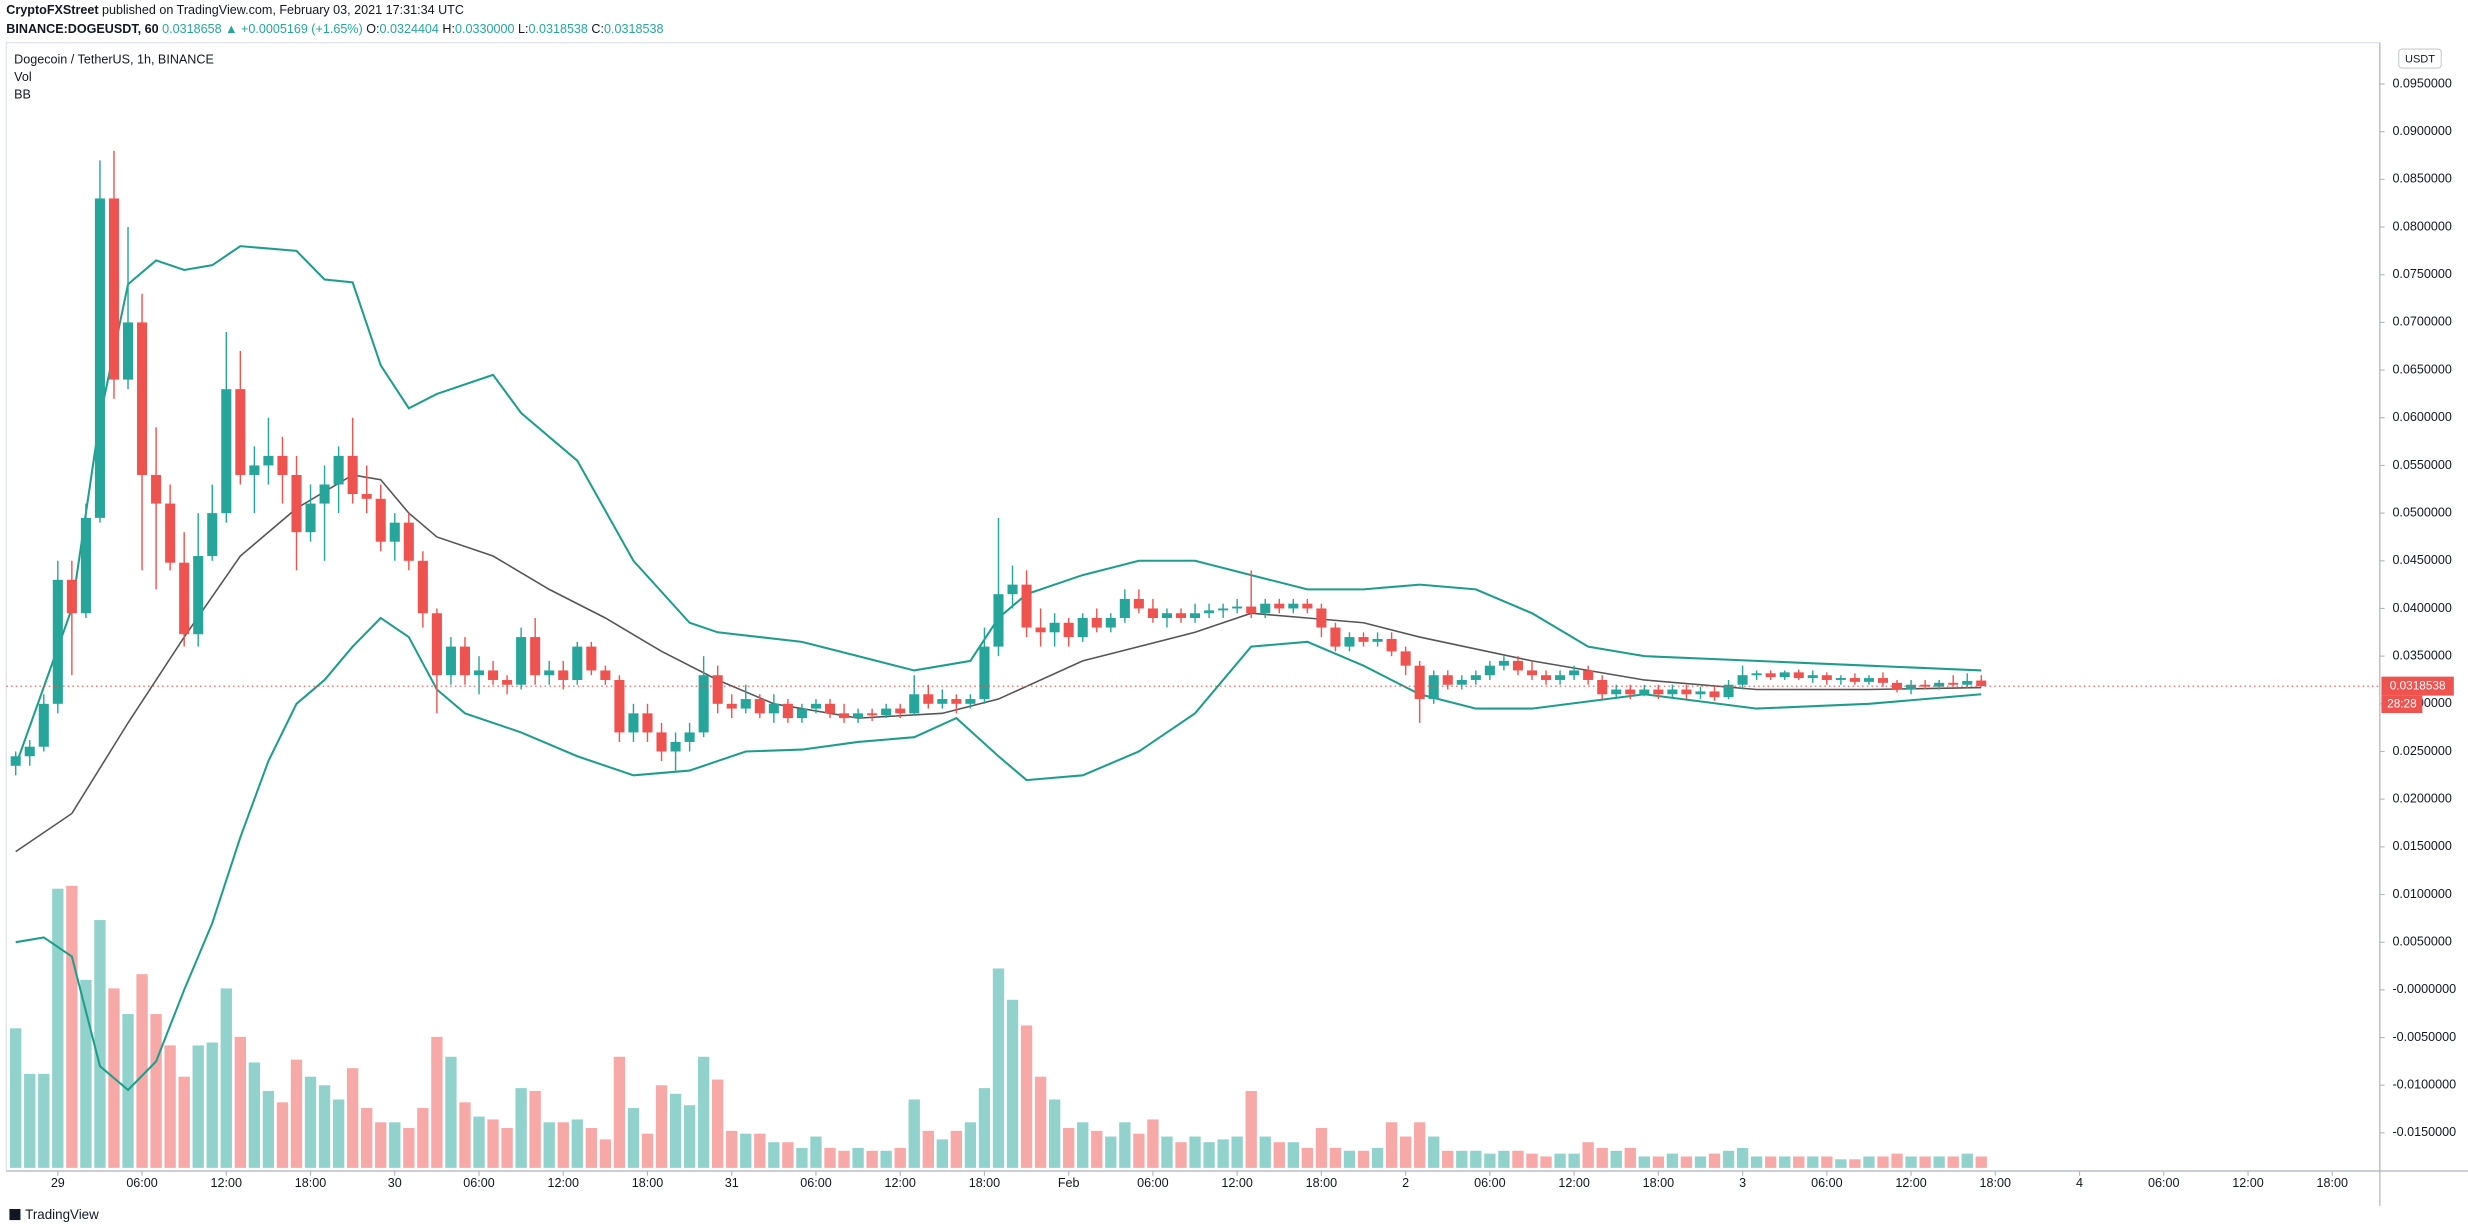  I want to click on currency-box, so click(2420, 58).